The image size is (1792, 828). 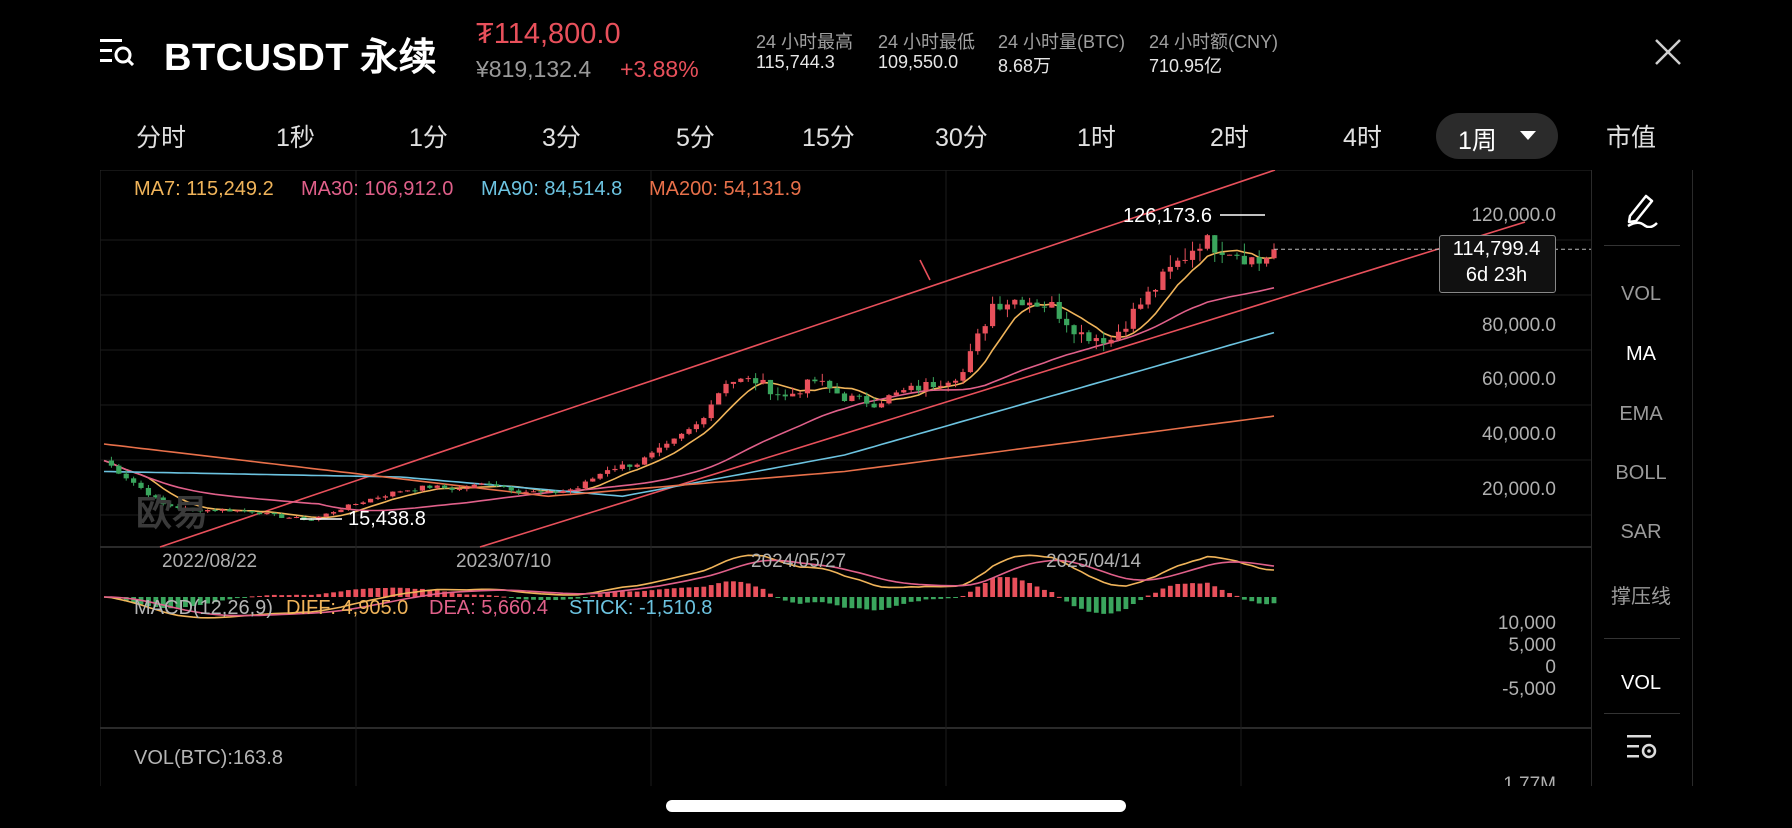 I want to click on tab-30m: 30分, so click(x=961, y=138).